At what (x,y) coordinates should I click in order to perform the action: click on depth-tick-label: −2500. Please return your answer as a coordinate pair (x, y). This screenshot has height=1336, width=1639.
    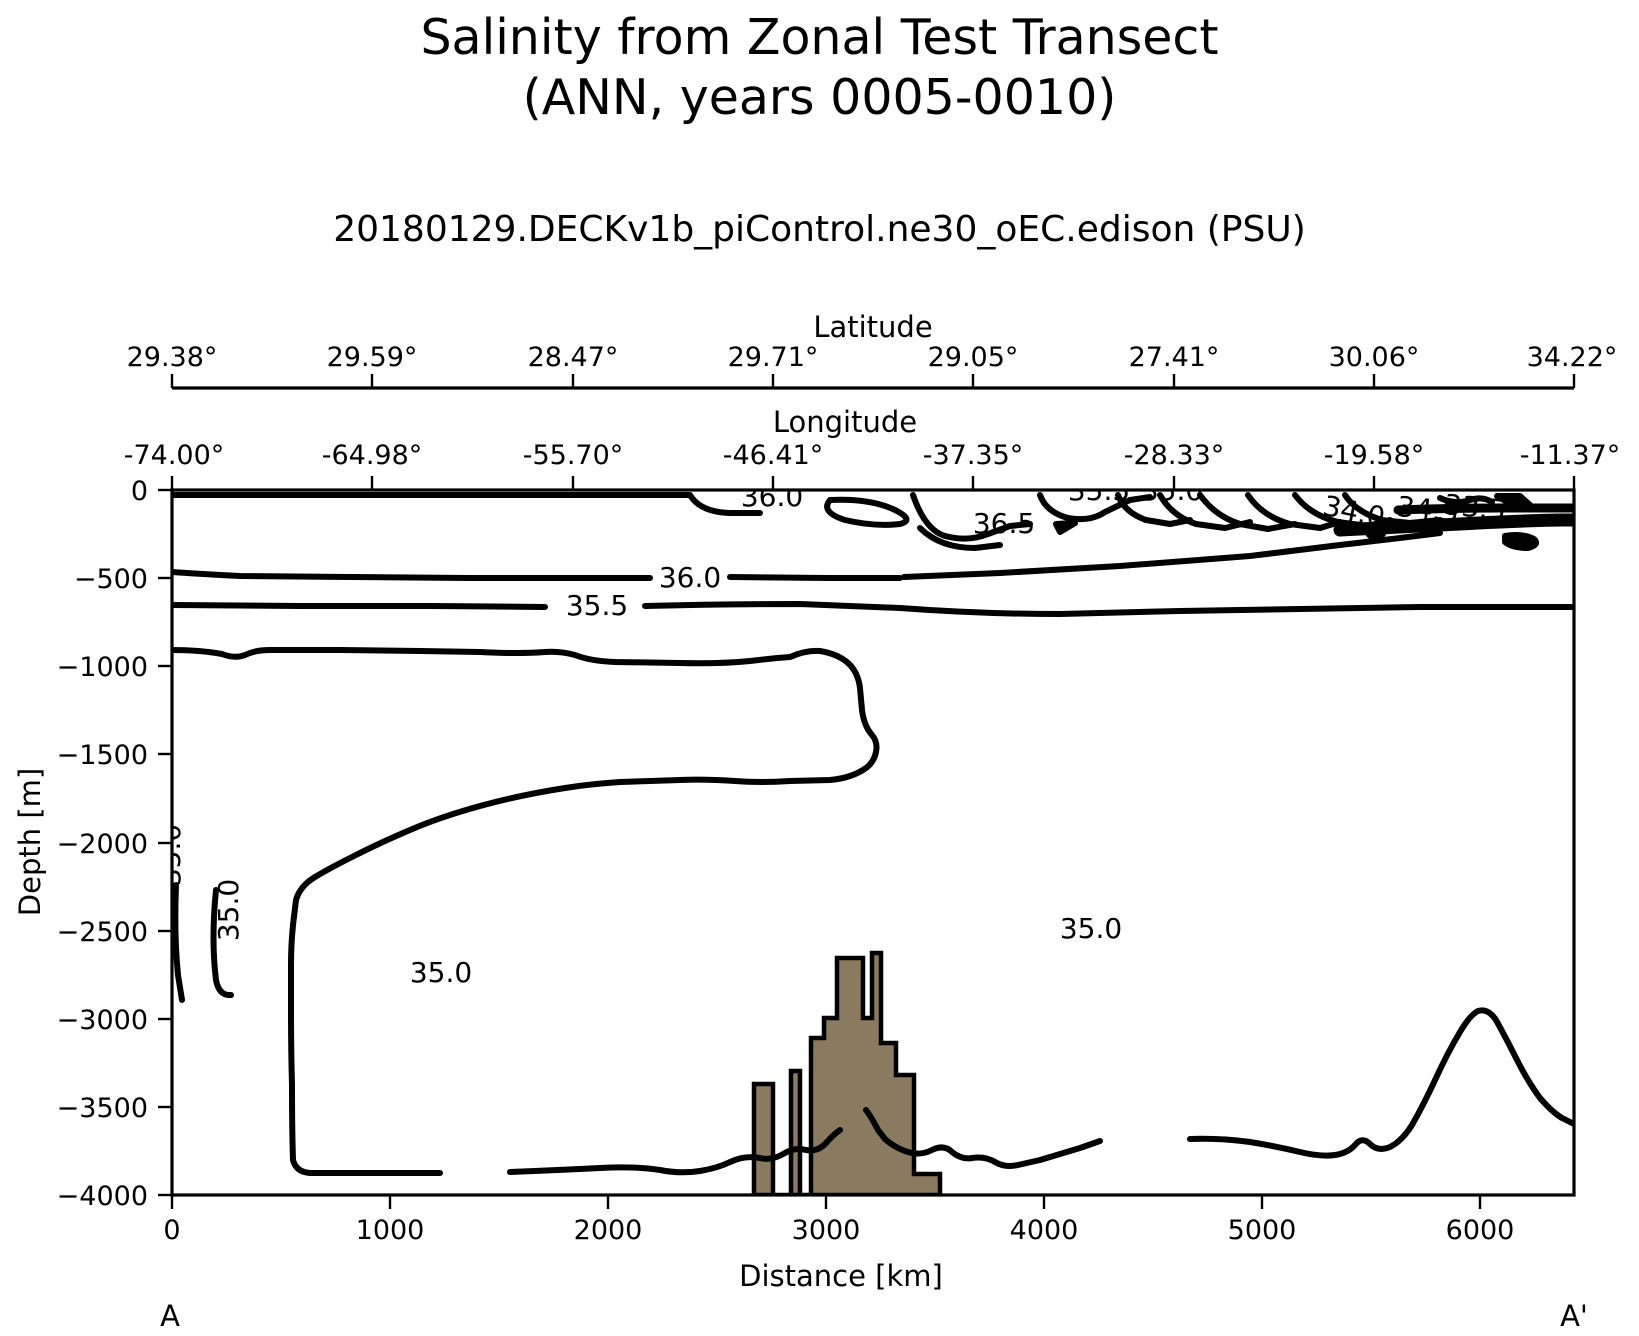
    Looking at the image, I should click on (102, 932).